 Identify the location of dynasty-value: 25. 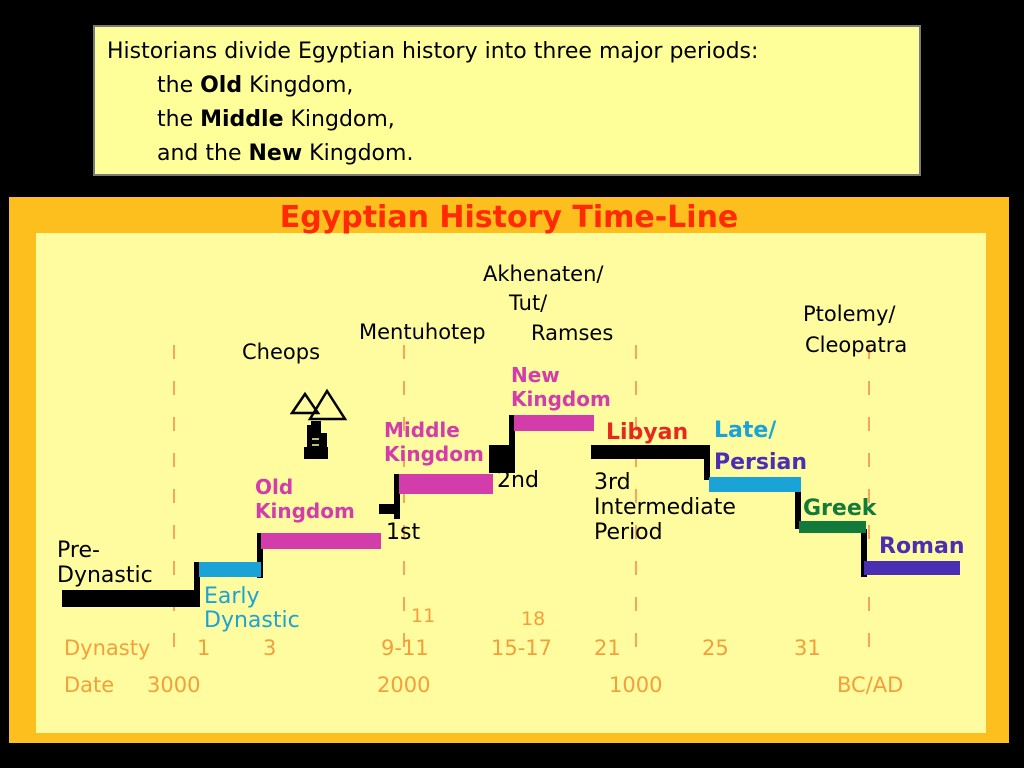
(715, 648).